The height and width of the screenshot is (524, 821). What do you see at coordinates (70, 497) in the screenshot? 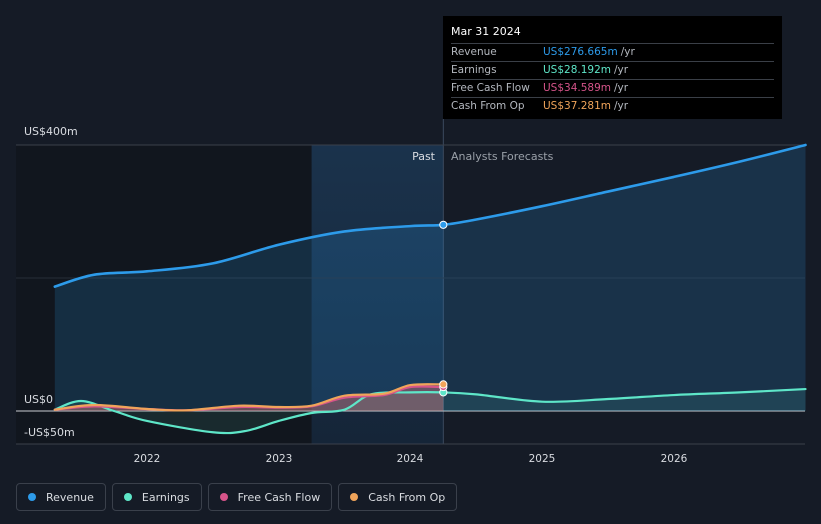
I see `legend-label: Revenue` at bounding box center [70, 497].